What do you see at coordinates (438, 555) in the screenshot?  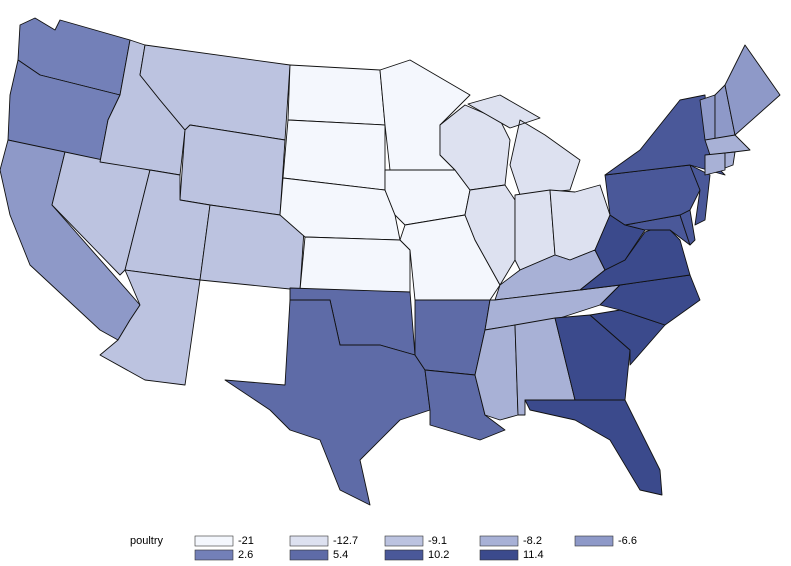 I see `legend-label: 10.2` at bounding box center [438, 555].